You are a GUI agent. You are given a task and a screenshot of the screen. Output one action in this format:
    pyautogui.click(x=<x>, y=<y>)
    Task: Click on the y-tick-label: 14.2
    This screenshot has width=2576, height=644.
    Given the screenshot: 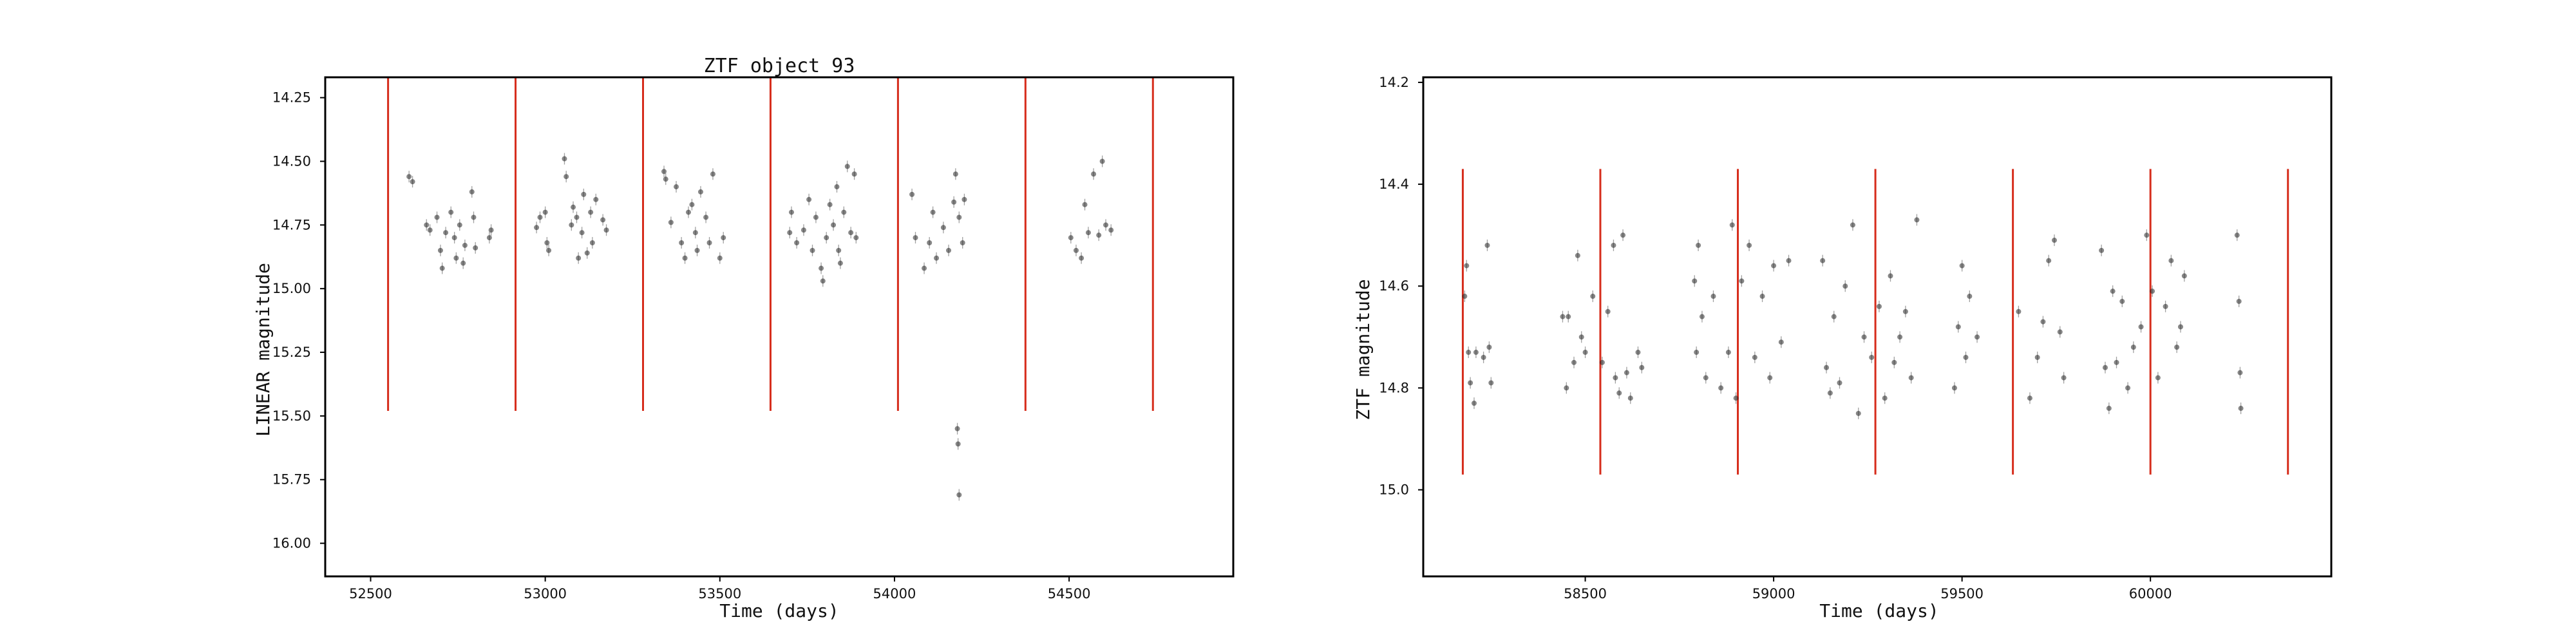 What is the action you would take?
    pyautogui.click(x=1394, y=83)
    